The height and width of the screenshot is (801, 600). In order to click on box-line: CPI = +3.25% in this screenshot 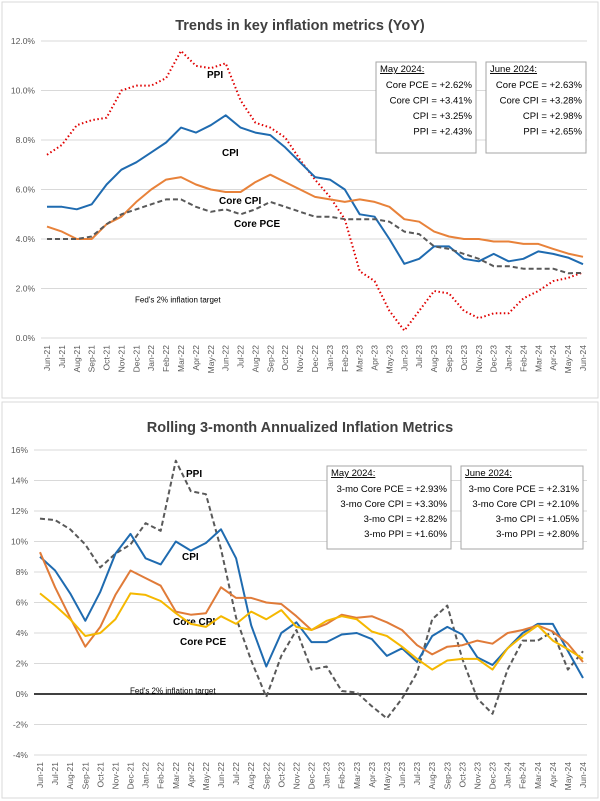, I will do `click(443, 116)`.